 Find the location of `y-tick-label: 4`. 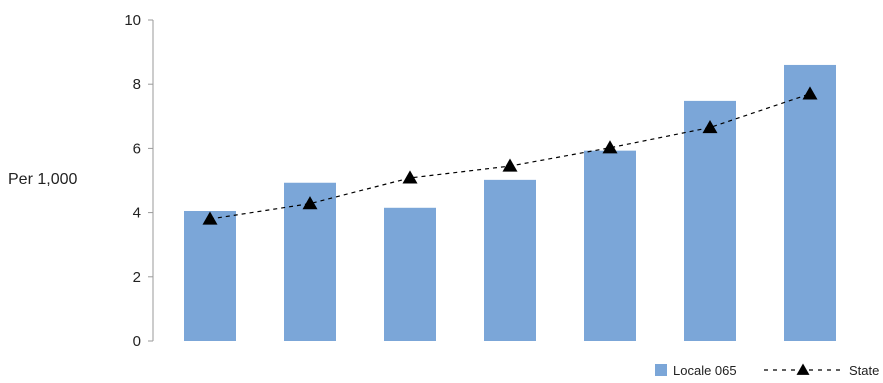

y-tick-label: 4 is located at coordinates (137, 213).